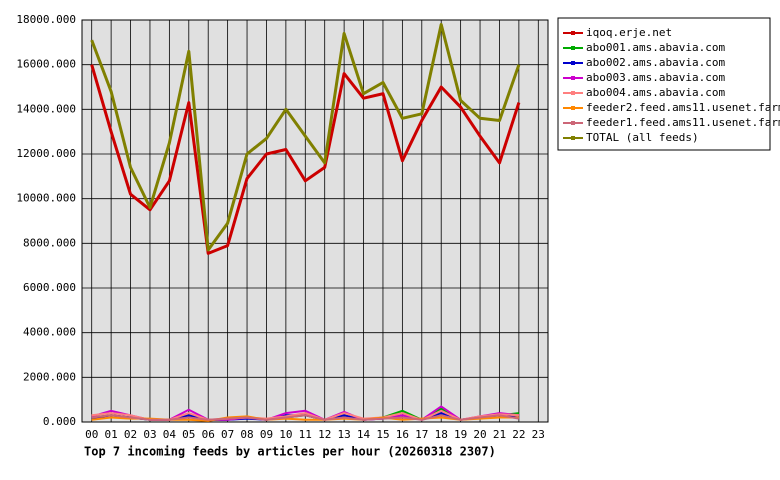 This screenshot has height=480, width=780. What do you see at coordinates (642, 137) in the screenshot?
I see `legend-label: TOTAL (all feeds)` at bounding box center [642, 137].